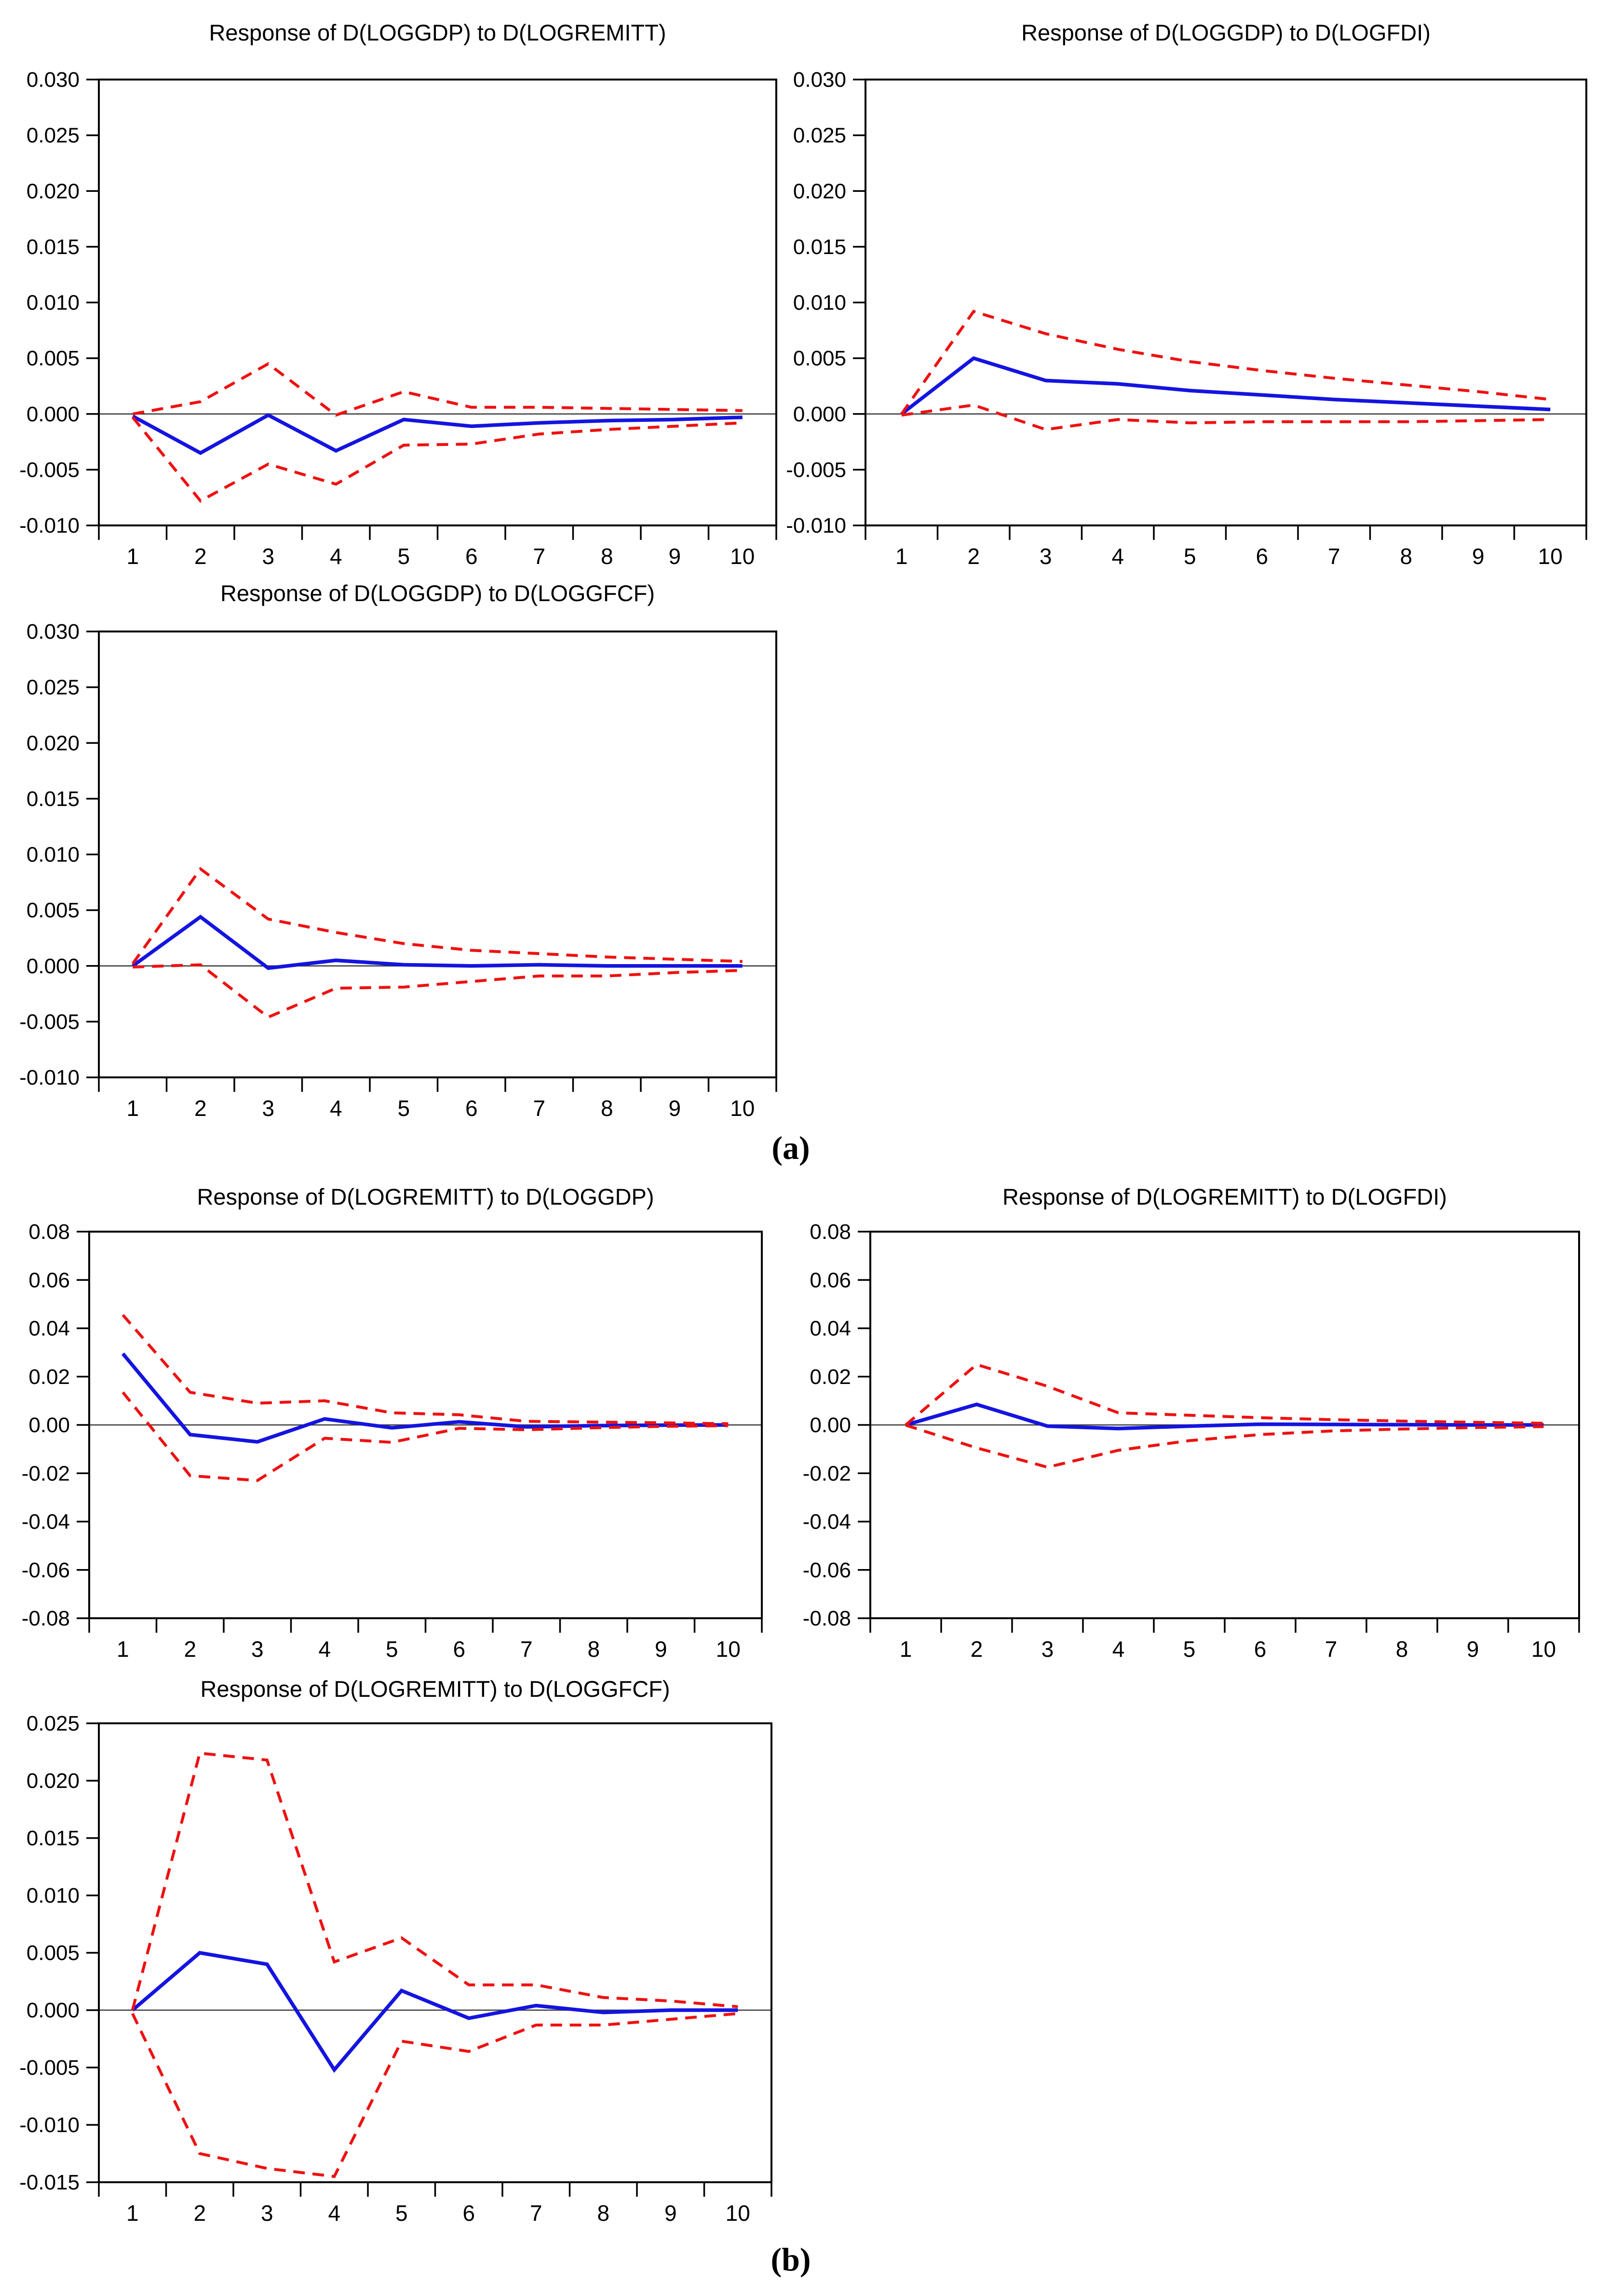 The width and height of the screenshot is (1622, 2296). Describe the element at coordinates (830, 1280) in the screenshot. I see `svg-text: 0.06` at that location.